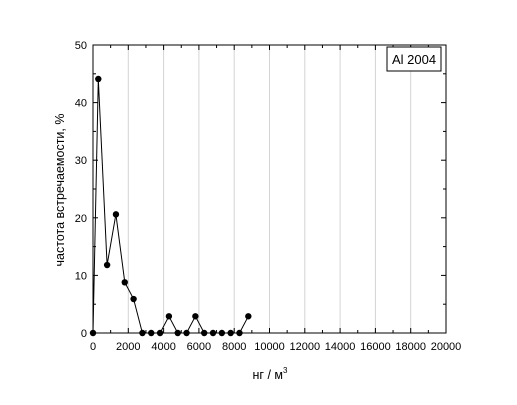 The height and width of the screenshot is (405, 517). What do you see at coordinates (81, 46) in the screenshot?
I see `y-tick-label: 50` at bounding box center [81, 46].